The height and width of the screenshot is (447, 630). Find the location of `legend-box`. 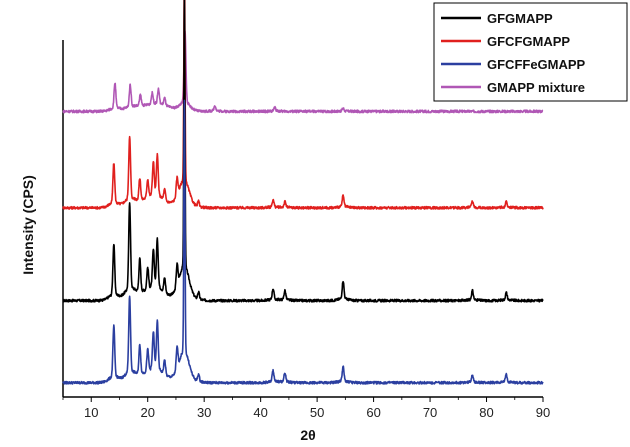

legend-box is located at coordinates (530, 52).